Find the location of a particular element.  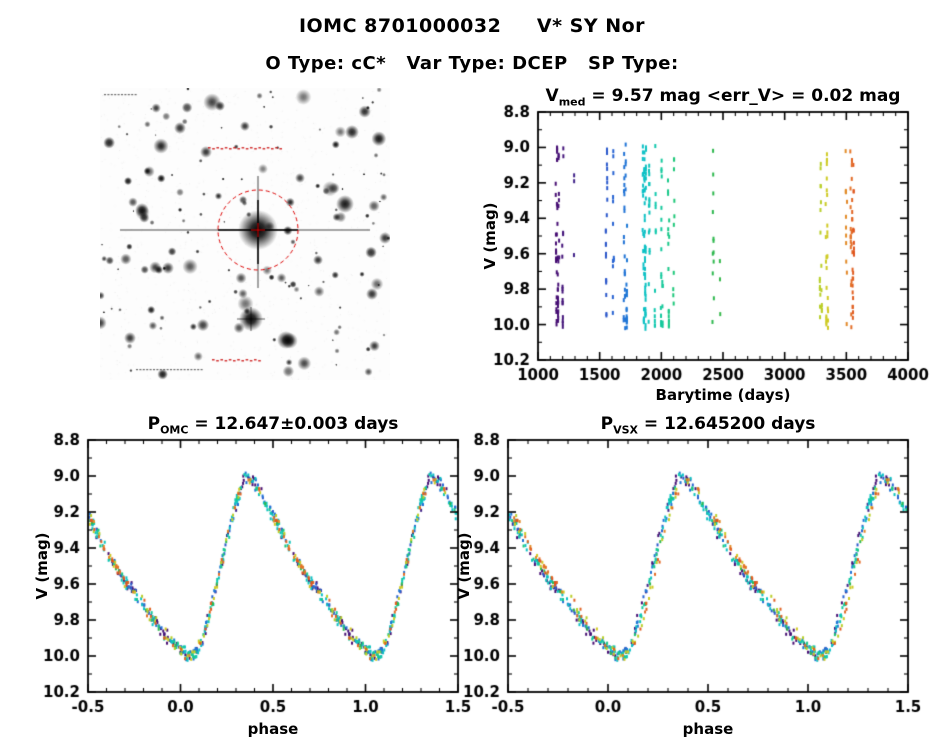

page-subtitle: O Type: cC* Var Type: DCEP SP Type: is located at coordinates (472, 63).